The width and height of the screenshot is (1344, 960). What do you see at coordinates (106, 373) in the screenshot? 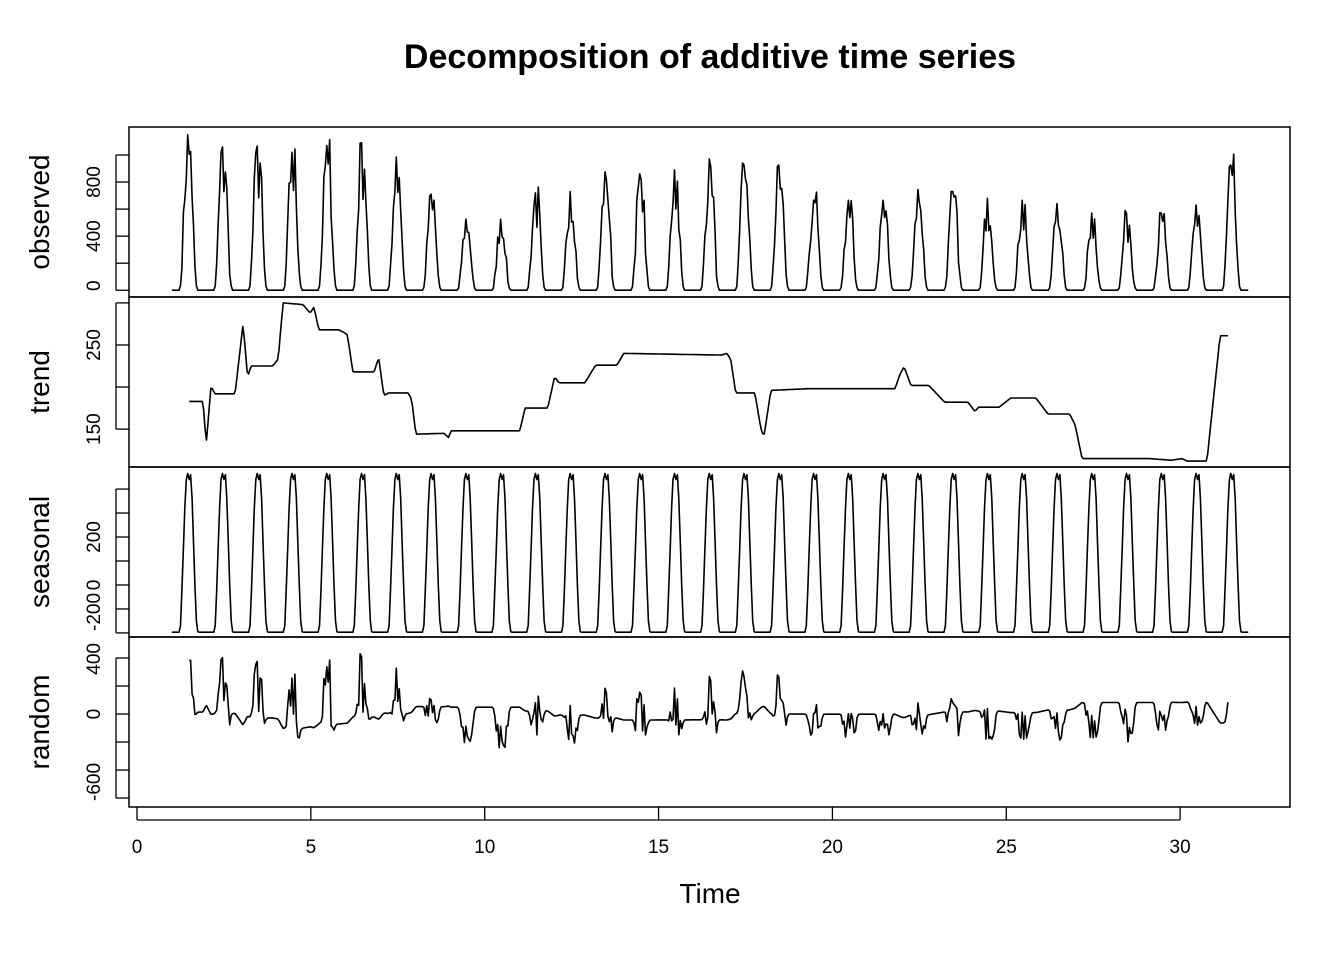
I see `trend-y-axis: 150 250` at bounding box center [106, 373].